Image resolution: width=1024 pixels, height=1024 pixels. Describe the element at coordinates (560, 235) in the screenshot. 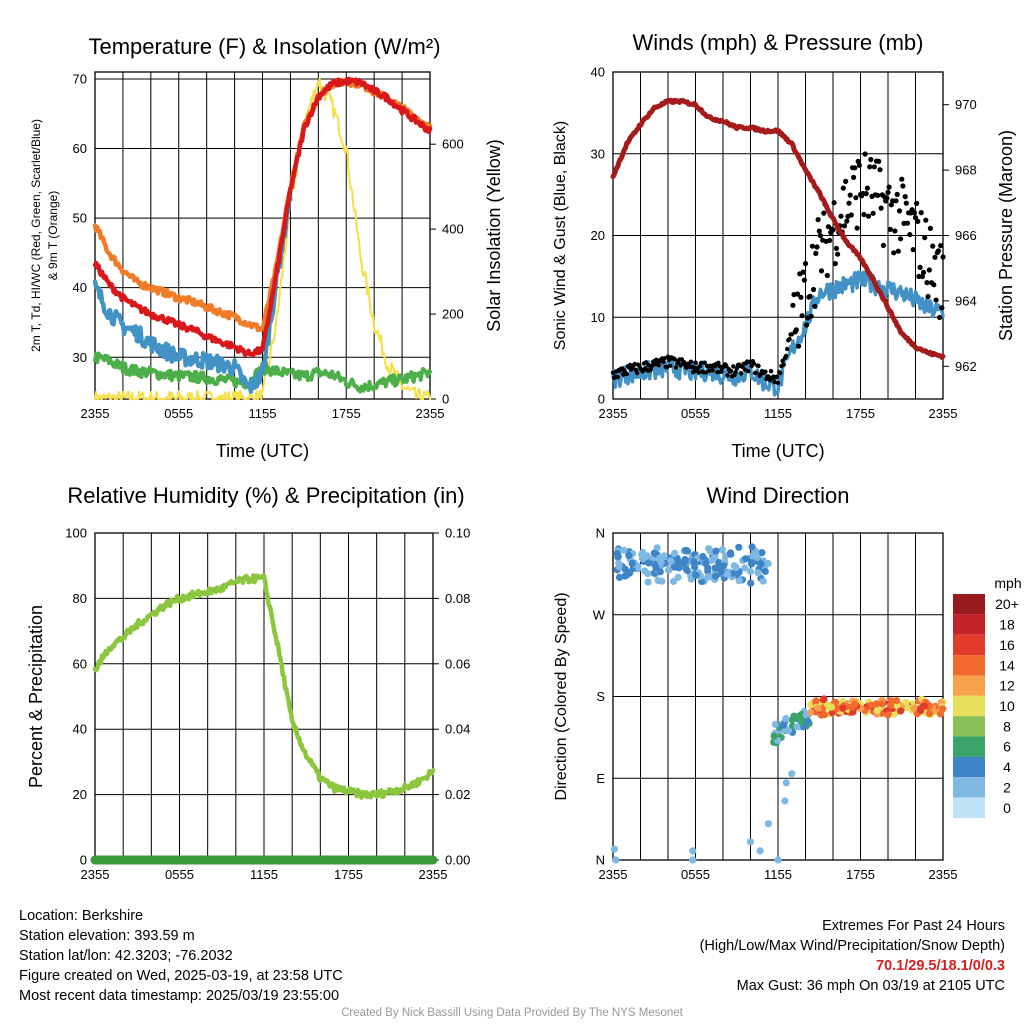

I see `winds-ylabel: Sonic Wind & Gust (Blue, Black)` at that location.